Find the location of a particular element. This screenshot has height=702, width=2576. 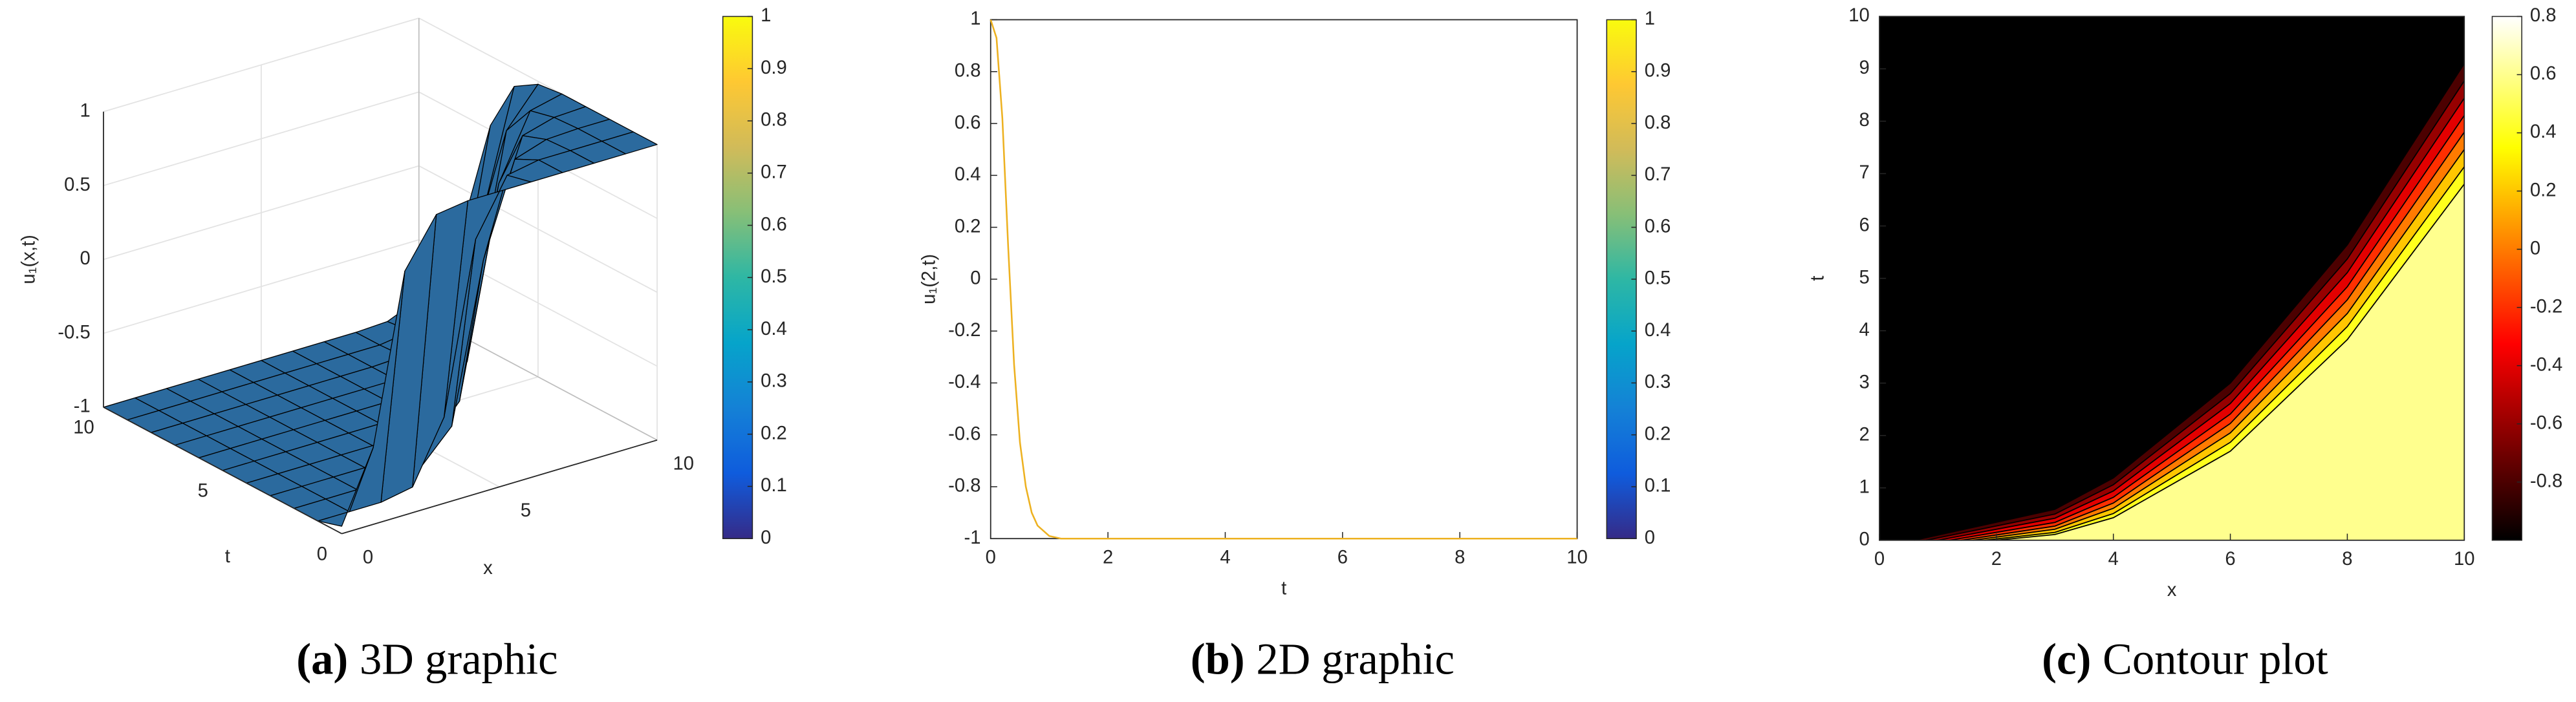

y-axis-label: u₁(2,t) is located at coordinates (928, 279).